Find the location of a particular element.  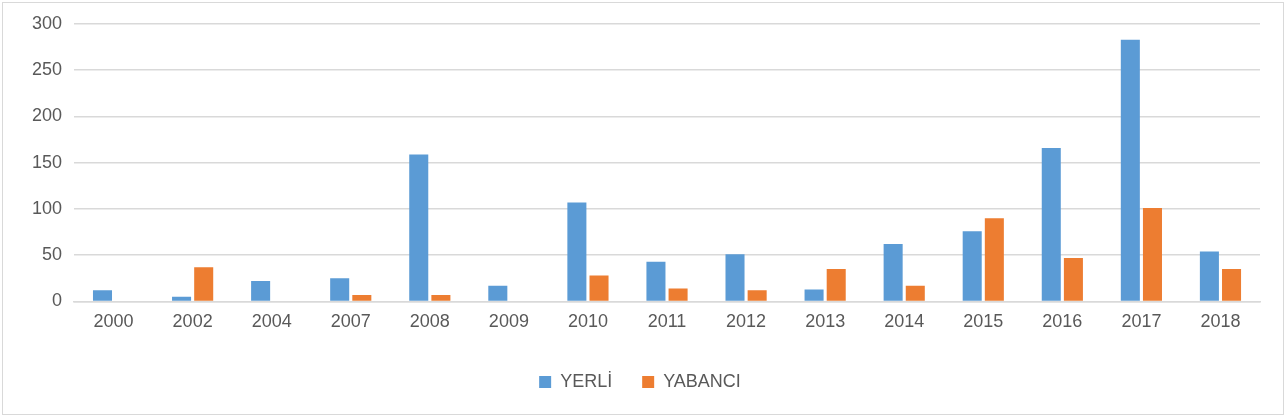

y-tick-label: 50 is located at coordinates (52, 254).